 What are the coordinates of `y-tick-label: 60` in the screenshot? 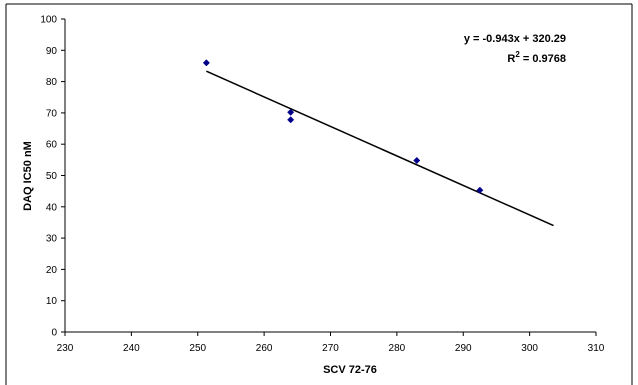 It's located at (52, 145).